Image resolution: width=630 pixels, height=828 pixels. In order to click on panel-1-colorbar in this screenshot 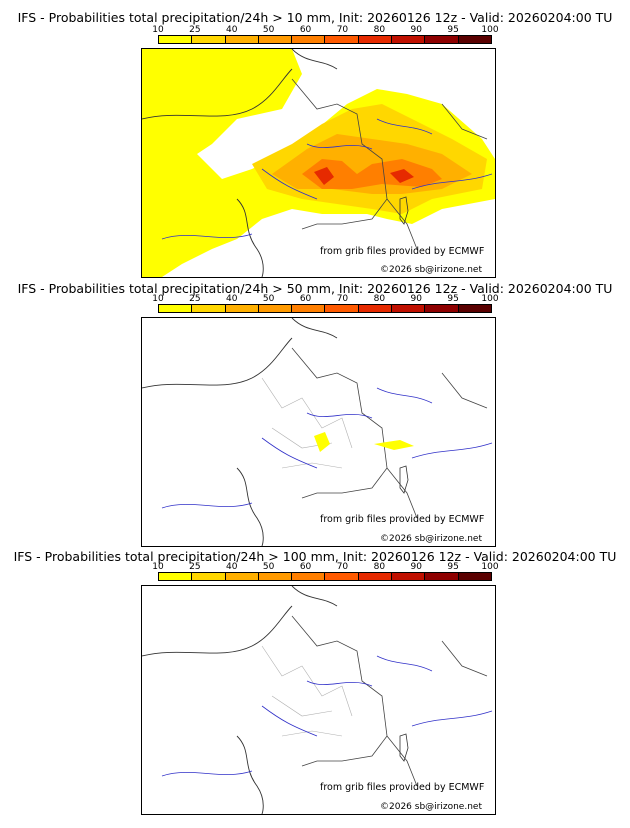, I will do `click(325, 39)`.